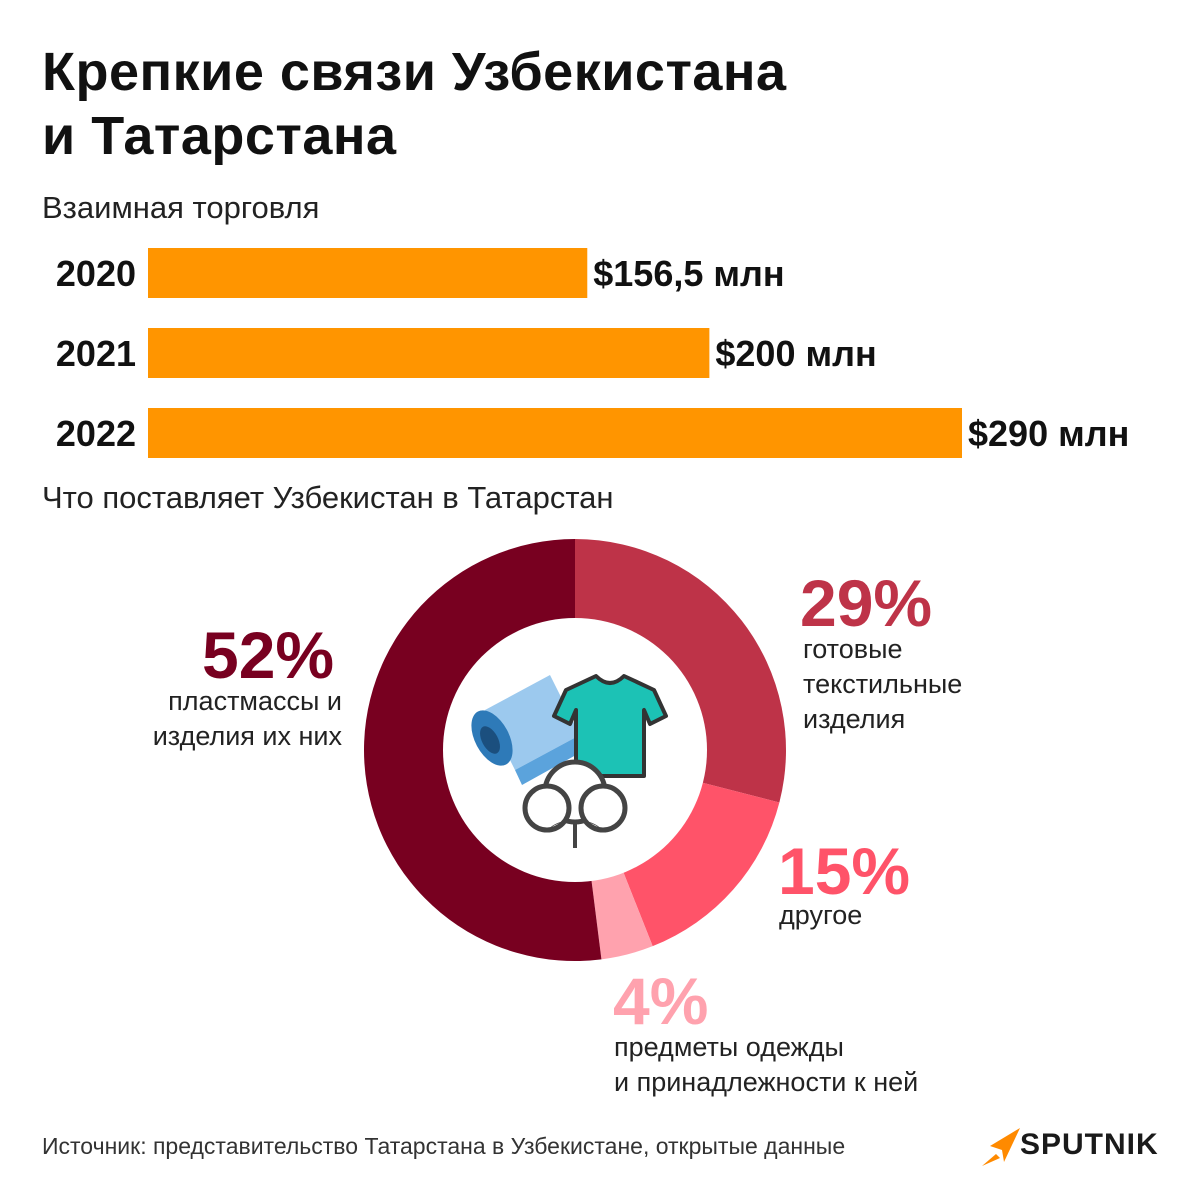 This screenshot has height=1200, width=1200. I want to click on exports-donut-chart, so click(575, 750).